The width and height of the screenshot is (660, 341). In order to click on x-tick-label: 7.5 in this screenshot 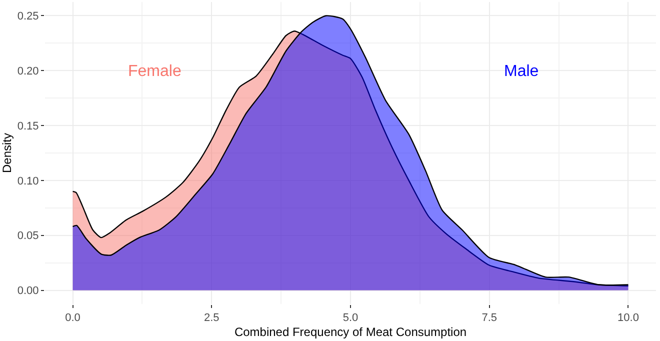, I will do `click(490, 318)`.